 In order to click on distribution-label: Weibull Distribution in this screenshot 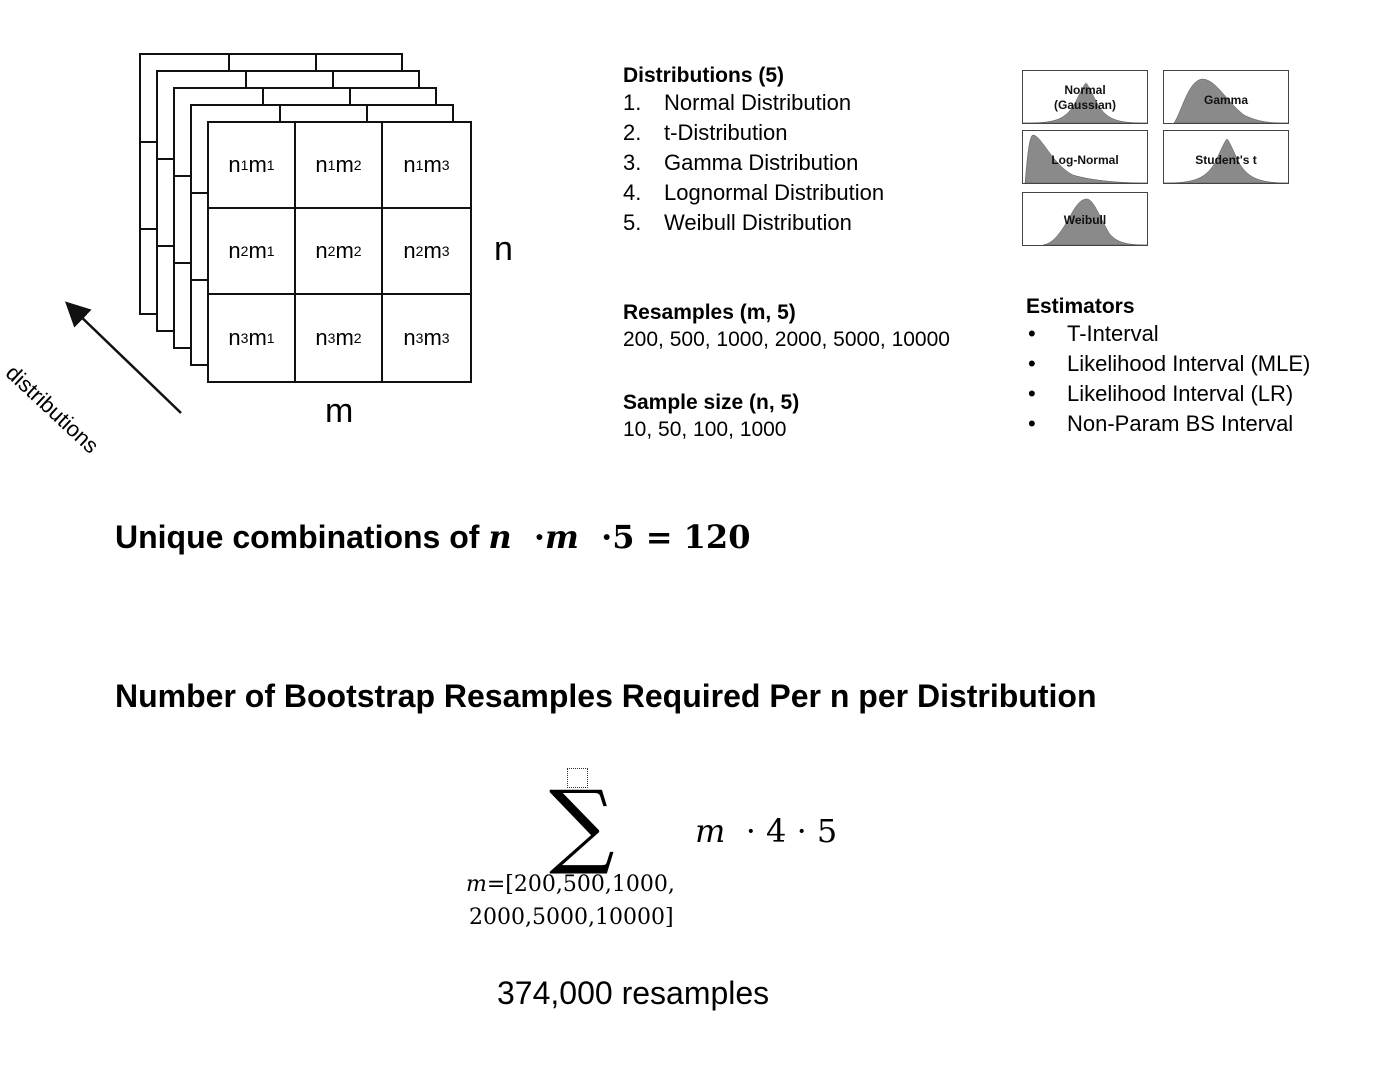, I will do `click(758, 222)`.